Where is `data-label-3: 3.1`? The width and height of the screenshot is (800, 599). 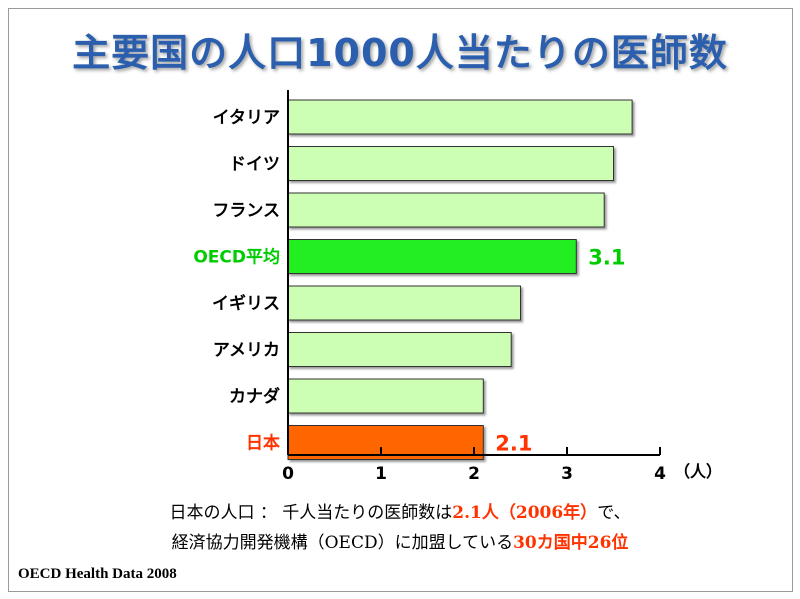
data-label-3: 3.1 is located at coordinates (606, 258).